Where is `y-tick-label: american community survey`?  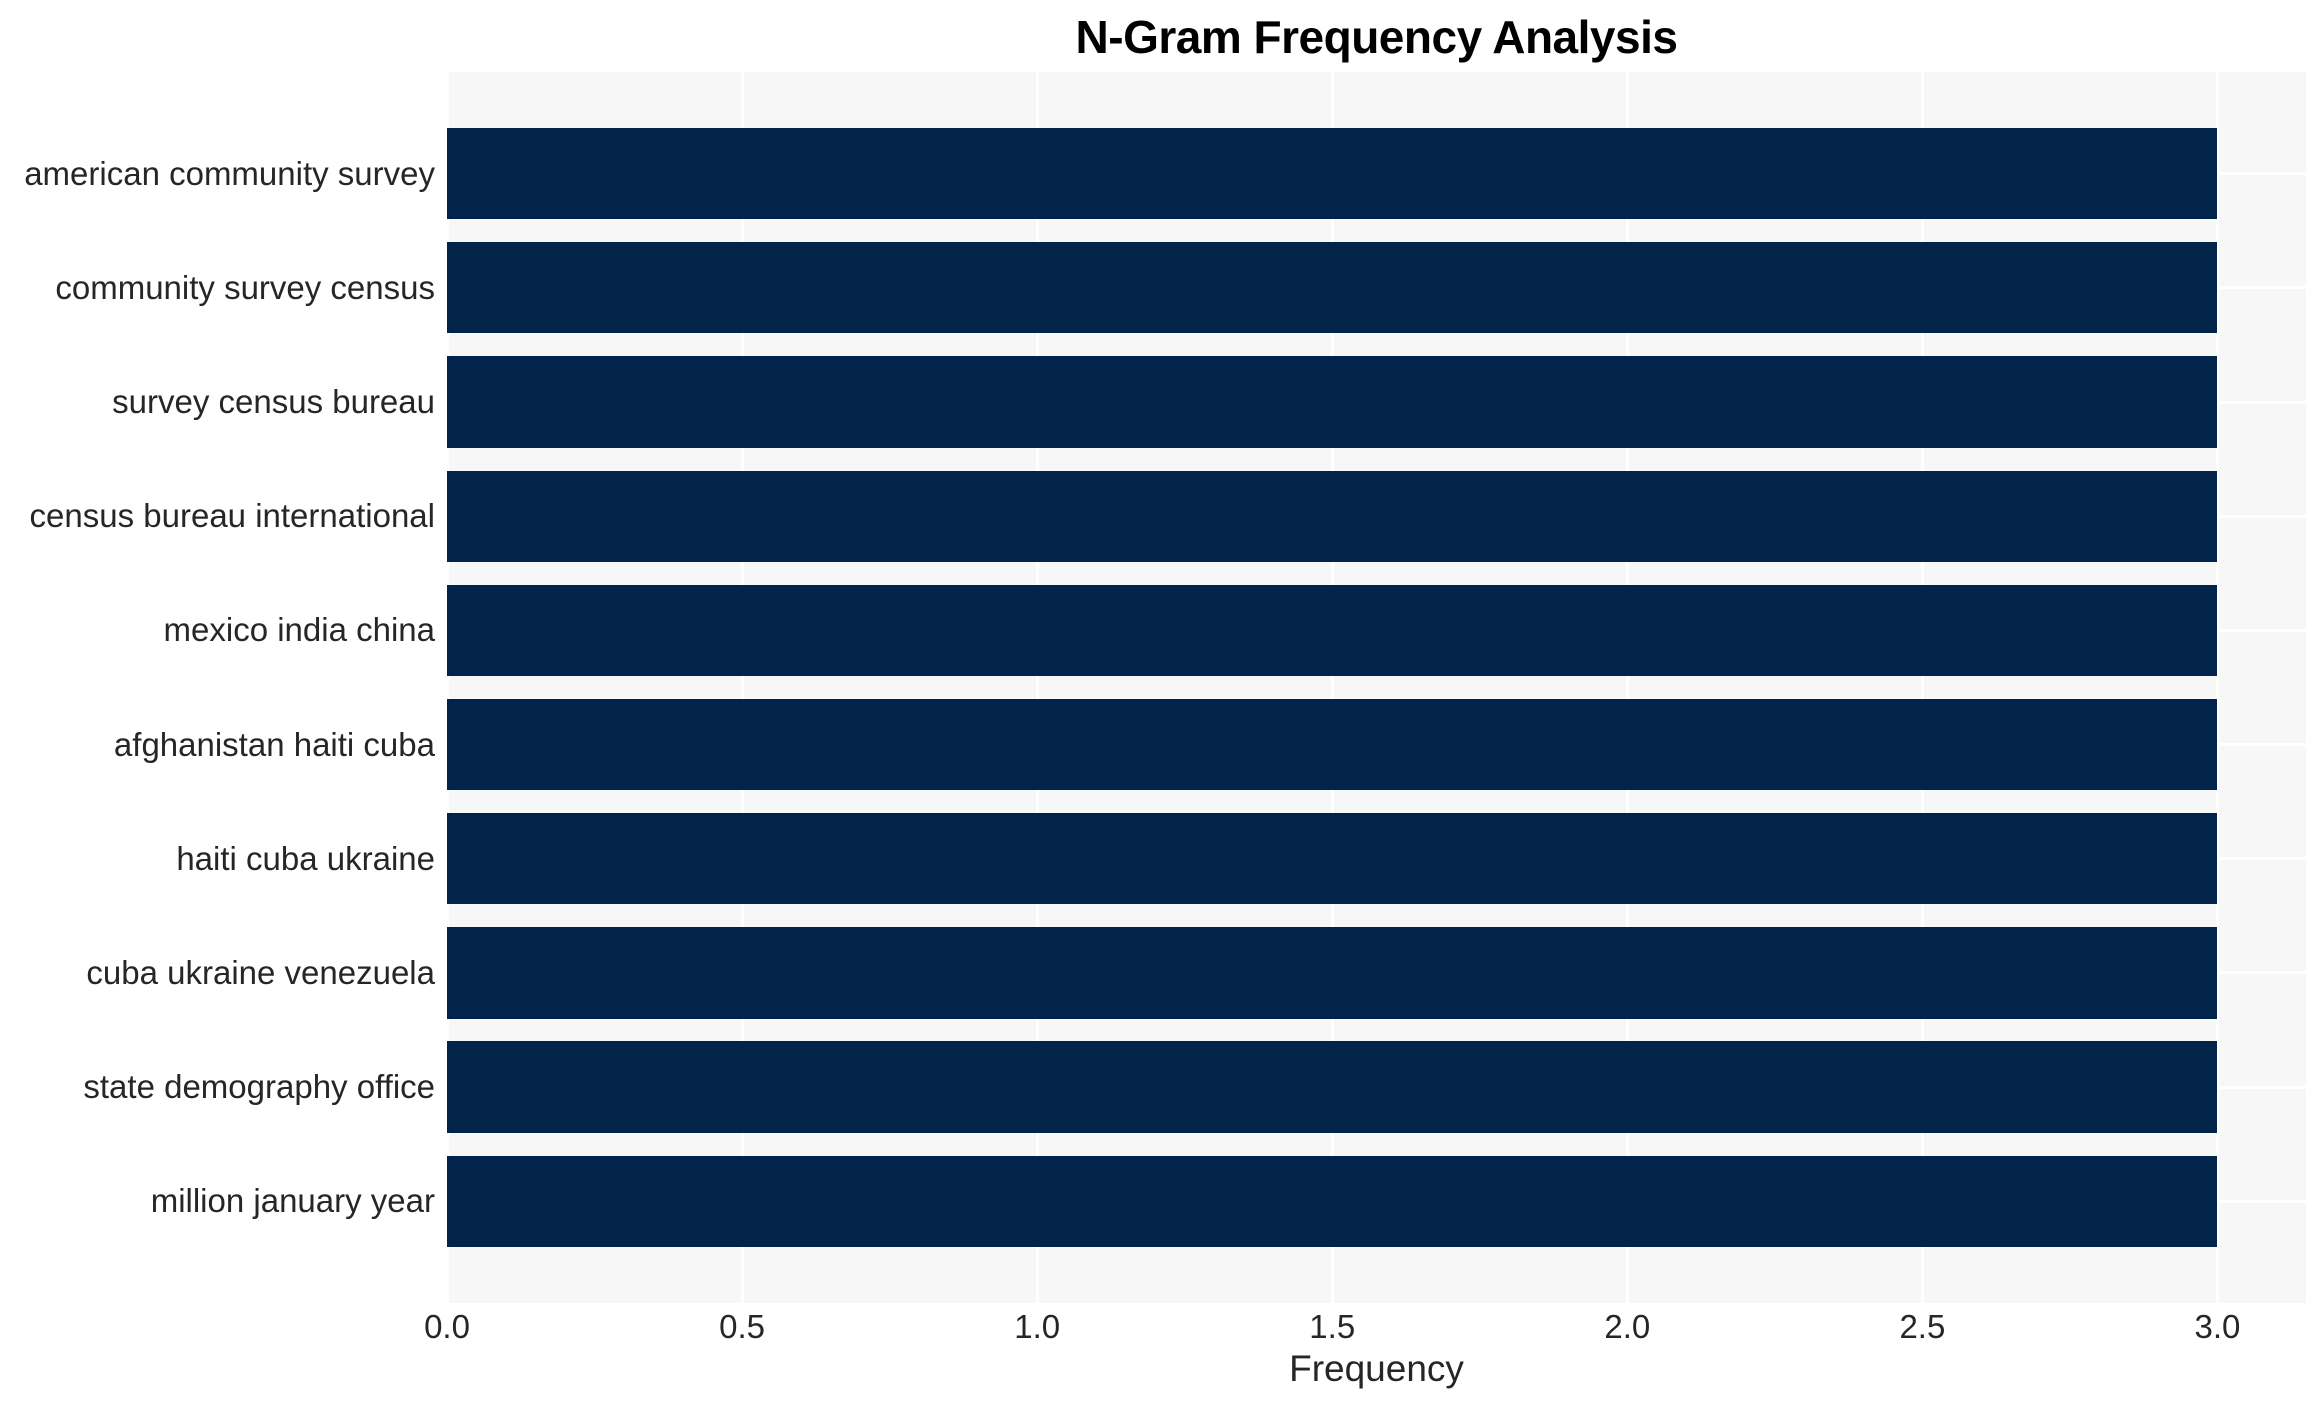
y-tick-label: american community survey is located at coordinates (229, 173).